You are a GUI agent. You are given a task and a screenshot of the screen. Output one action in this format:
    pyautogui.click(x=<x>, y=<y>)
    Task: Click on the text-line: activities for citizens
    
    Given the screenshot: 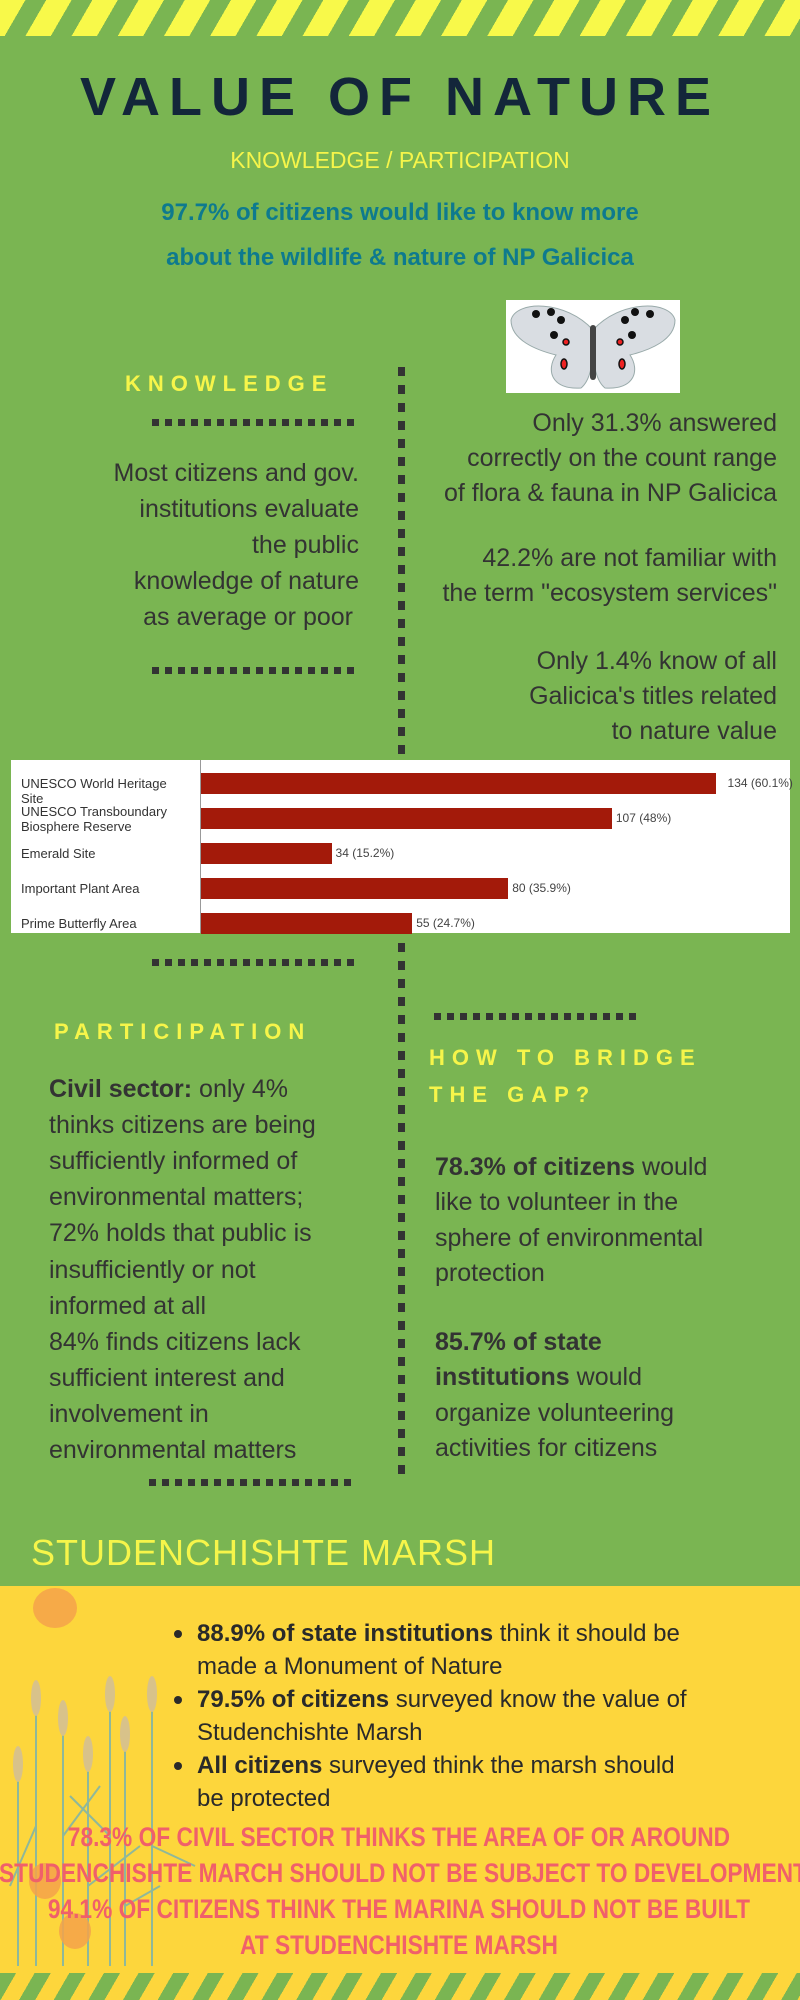 What is the action you would take?
    pyautogui.click(x=546, y=1448)
    